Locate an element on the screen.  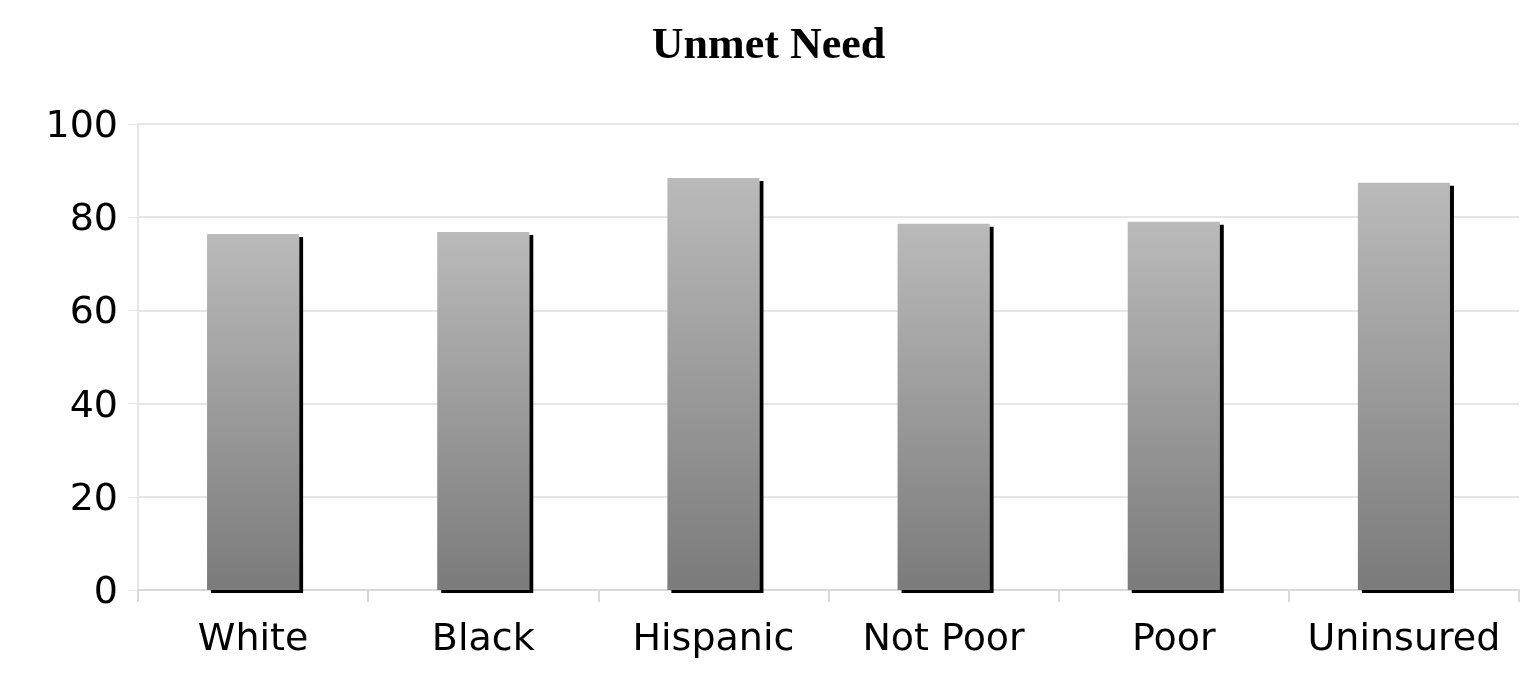
x-tick-label: Black is located at coordinates (483, 637).